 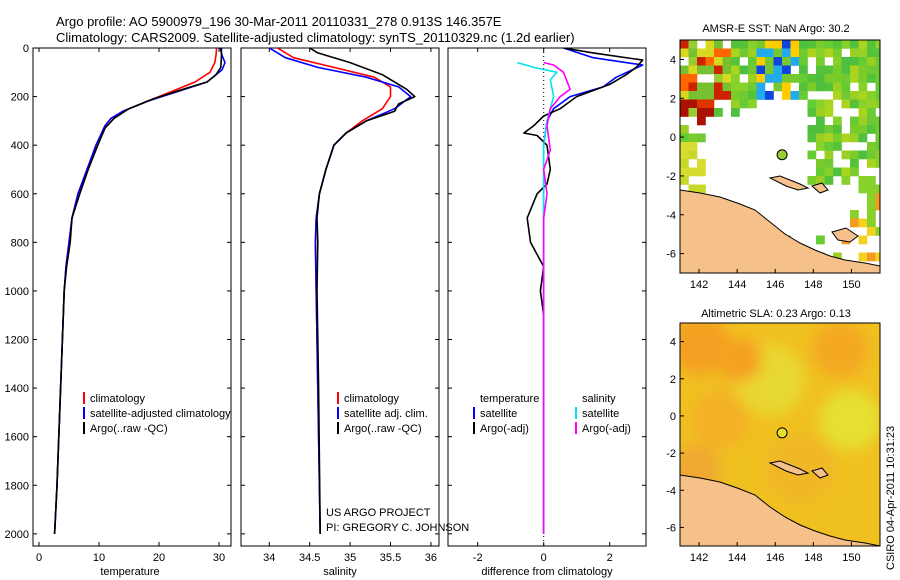 I want to click on map-y-tick-label: -6, so click(x=671, y=528).